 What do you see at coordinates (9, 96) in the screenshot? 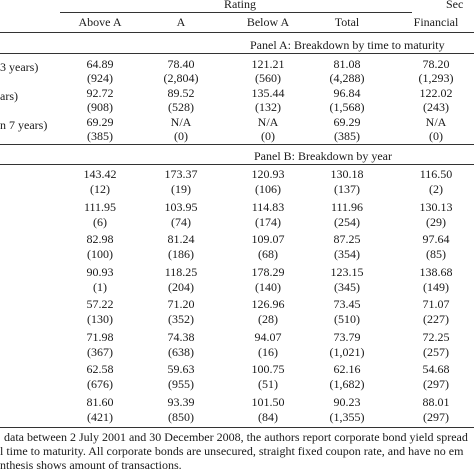
I see `panel-a-row-label: ars)` at bounding box center [9, 96].